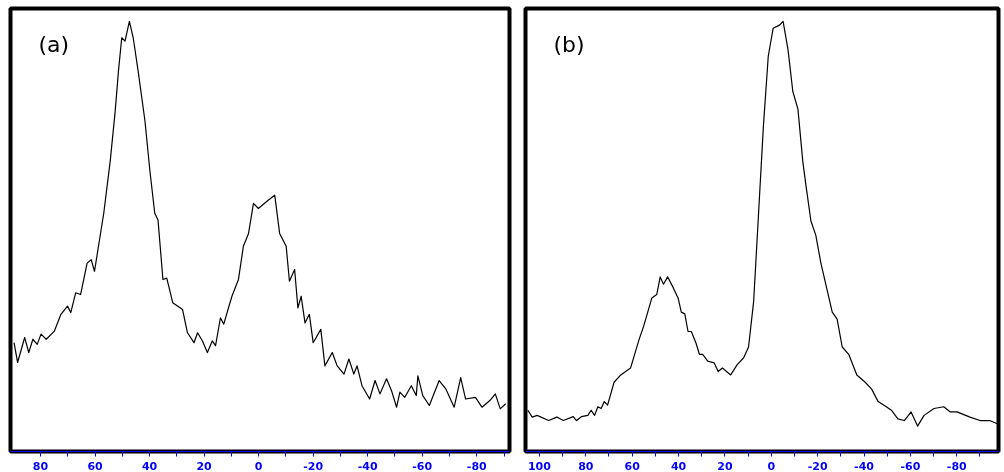  Describe the element at coordinates (539, 465) in the screenshot. I see `x-tick-label: 100` at that location.